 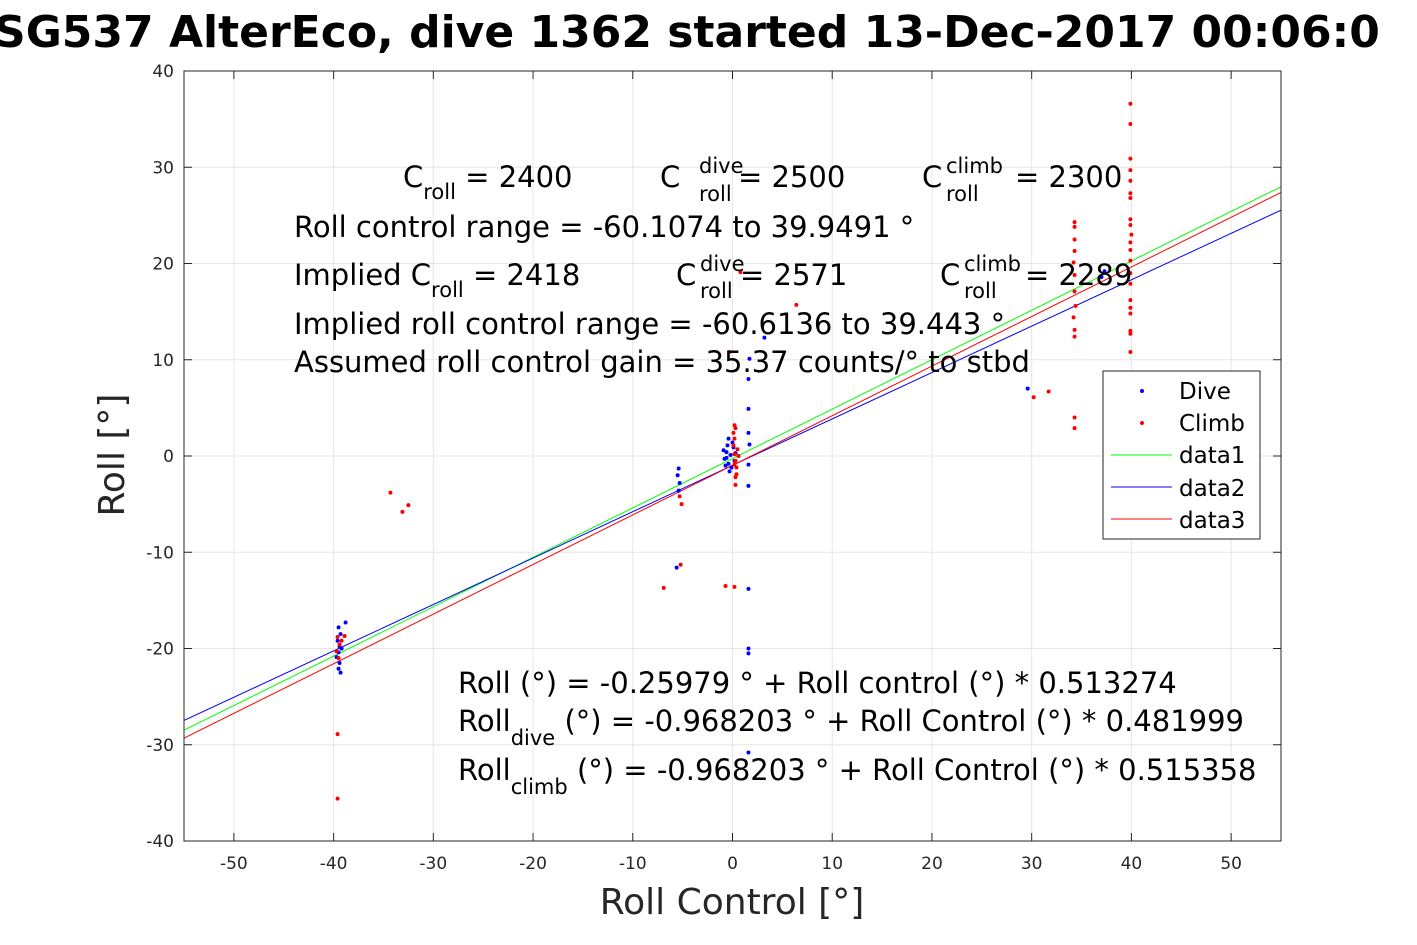 What do you see at coordinates (1212, 489) in the screenshot?
I see `legend-data2-label: data2` at bounding box center [1212, 489].